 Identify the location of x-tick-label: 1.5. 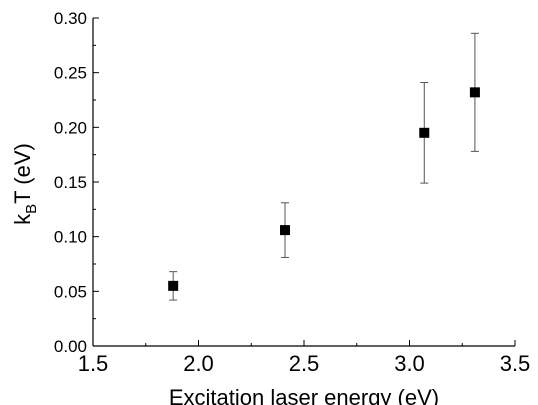
(93, 363).